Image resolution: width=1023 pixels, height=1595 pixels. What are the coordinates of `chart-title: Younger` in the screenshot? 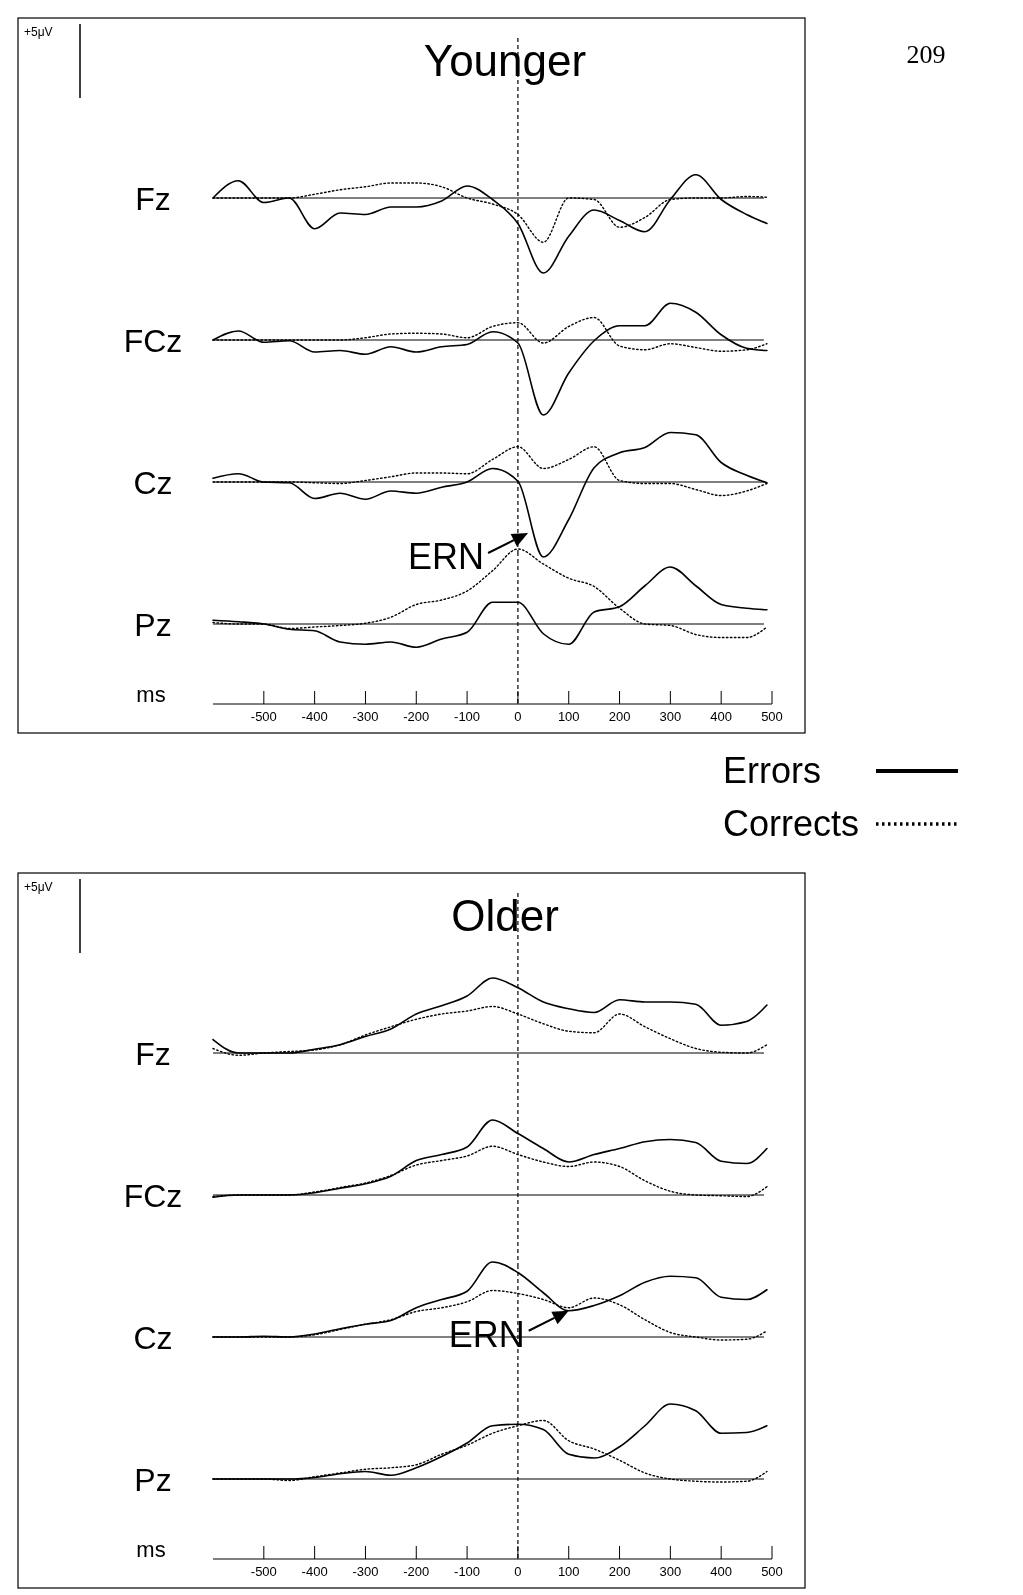 It's located at (505, 60).